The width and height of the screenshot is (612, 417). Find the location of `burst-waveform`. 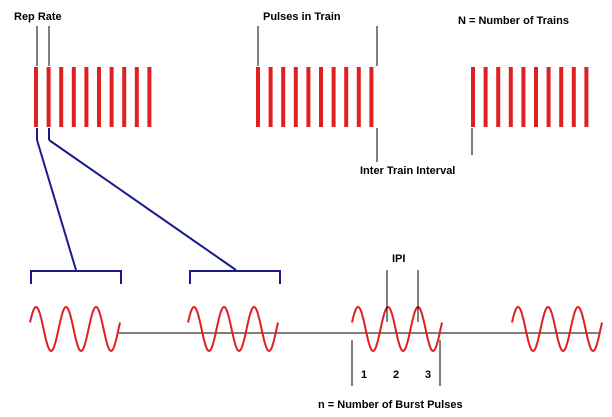

burst-waveform is located at coordinates (316, 329).